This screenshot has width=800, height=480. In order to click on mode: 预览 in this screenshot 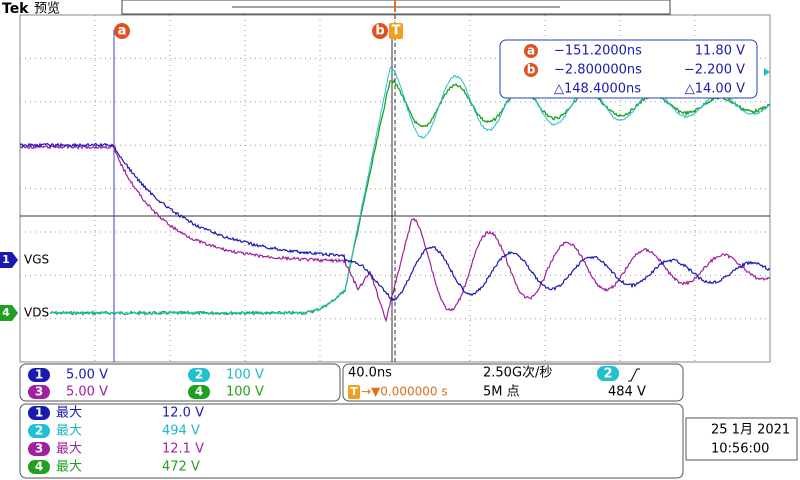, I will do `click(47, 9)`.